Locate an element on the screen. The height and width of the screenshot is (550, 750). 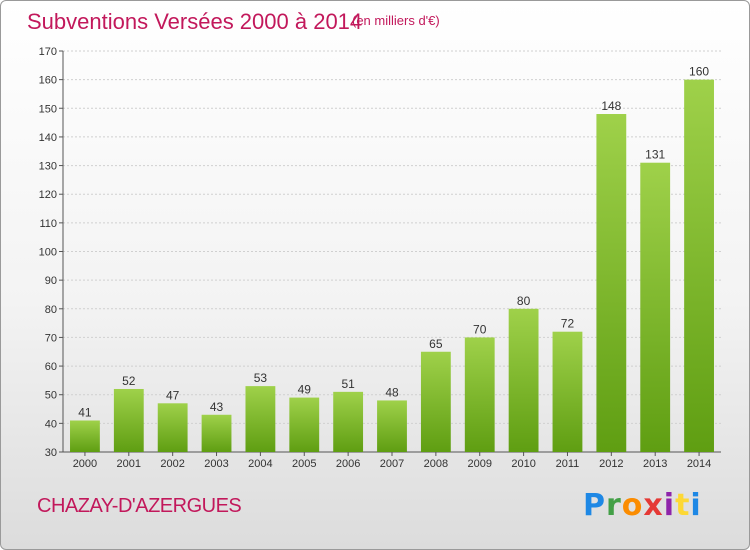
data-label: 43 is located at coordinates (217, 407).